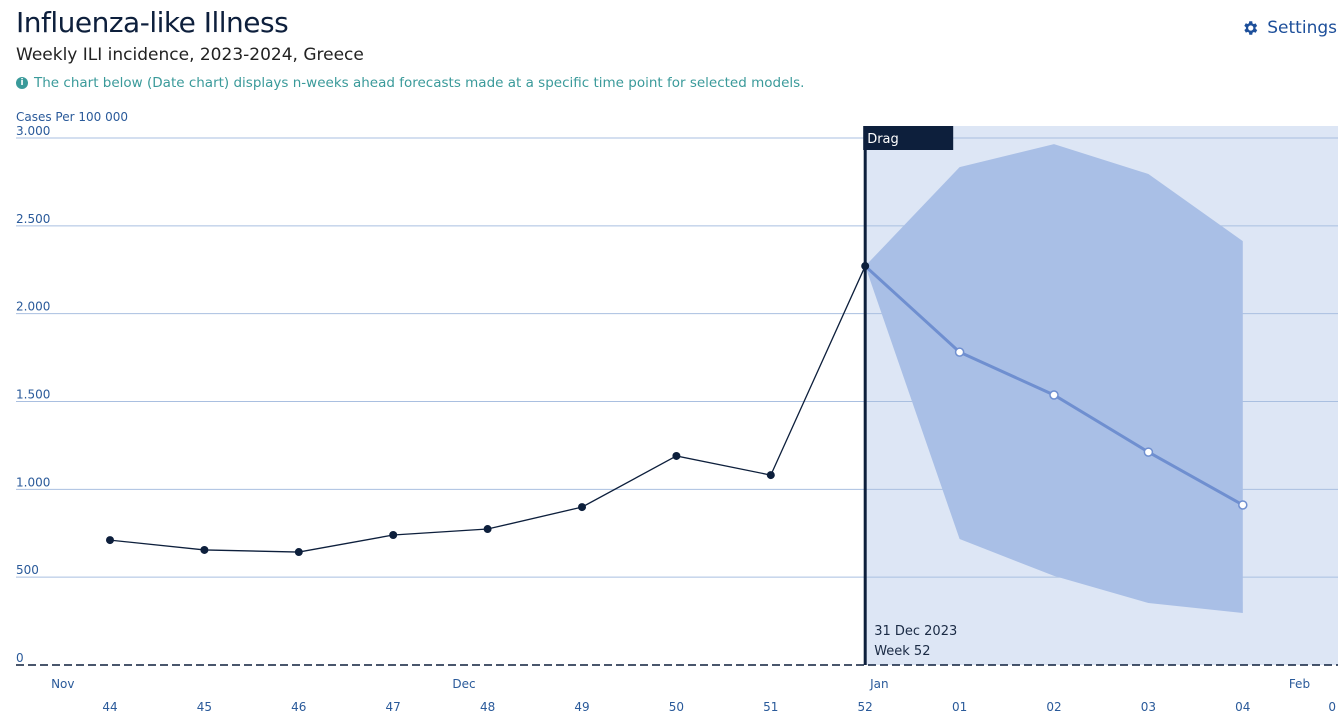 The image size is (1343, 721). What do you see at coordinates (204, 707) in the screenshot?
I see `x-tick-label: 45` at bounding box center [204, 707].